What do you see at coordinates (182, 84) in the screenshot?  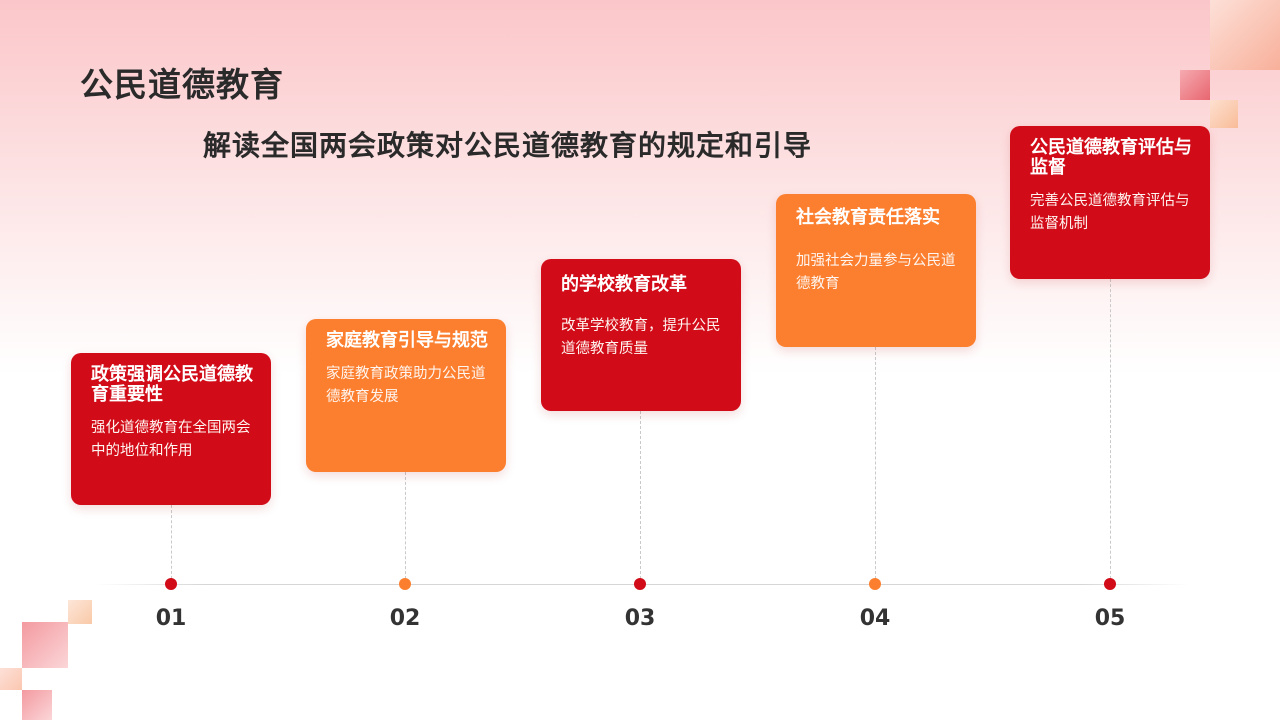 I see `page-title: 公民道德教育` at bounding box center [182, 84].